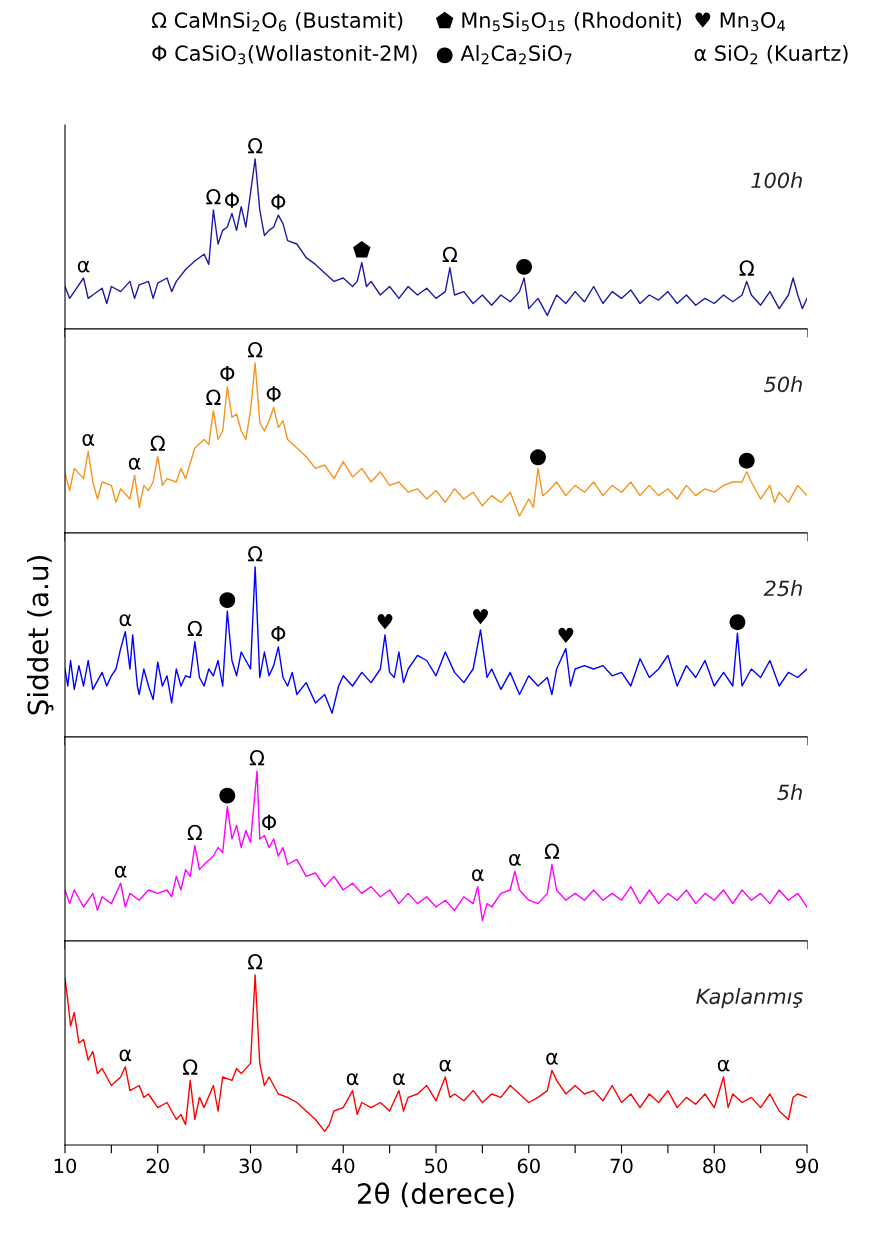 The width and height of the screenshot is (889, 1252). What do you see at coordinates (65, 1166) in the screenshot?
I see `x-tick-label: 10` at bounding box center [65, 1166].